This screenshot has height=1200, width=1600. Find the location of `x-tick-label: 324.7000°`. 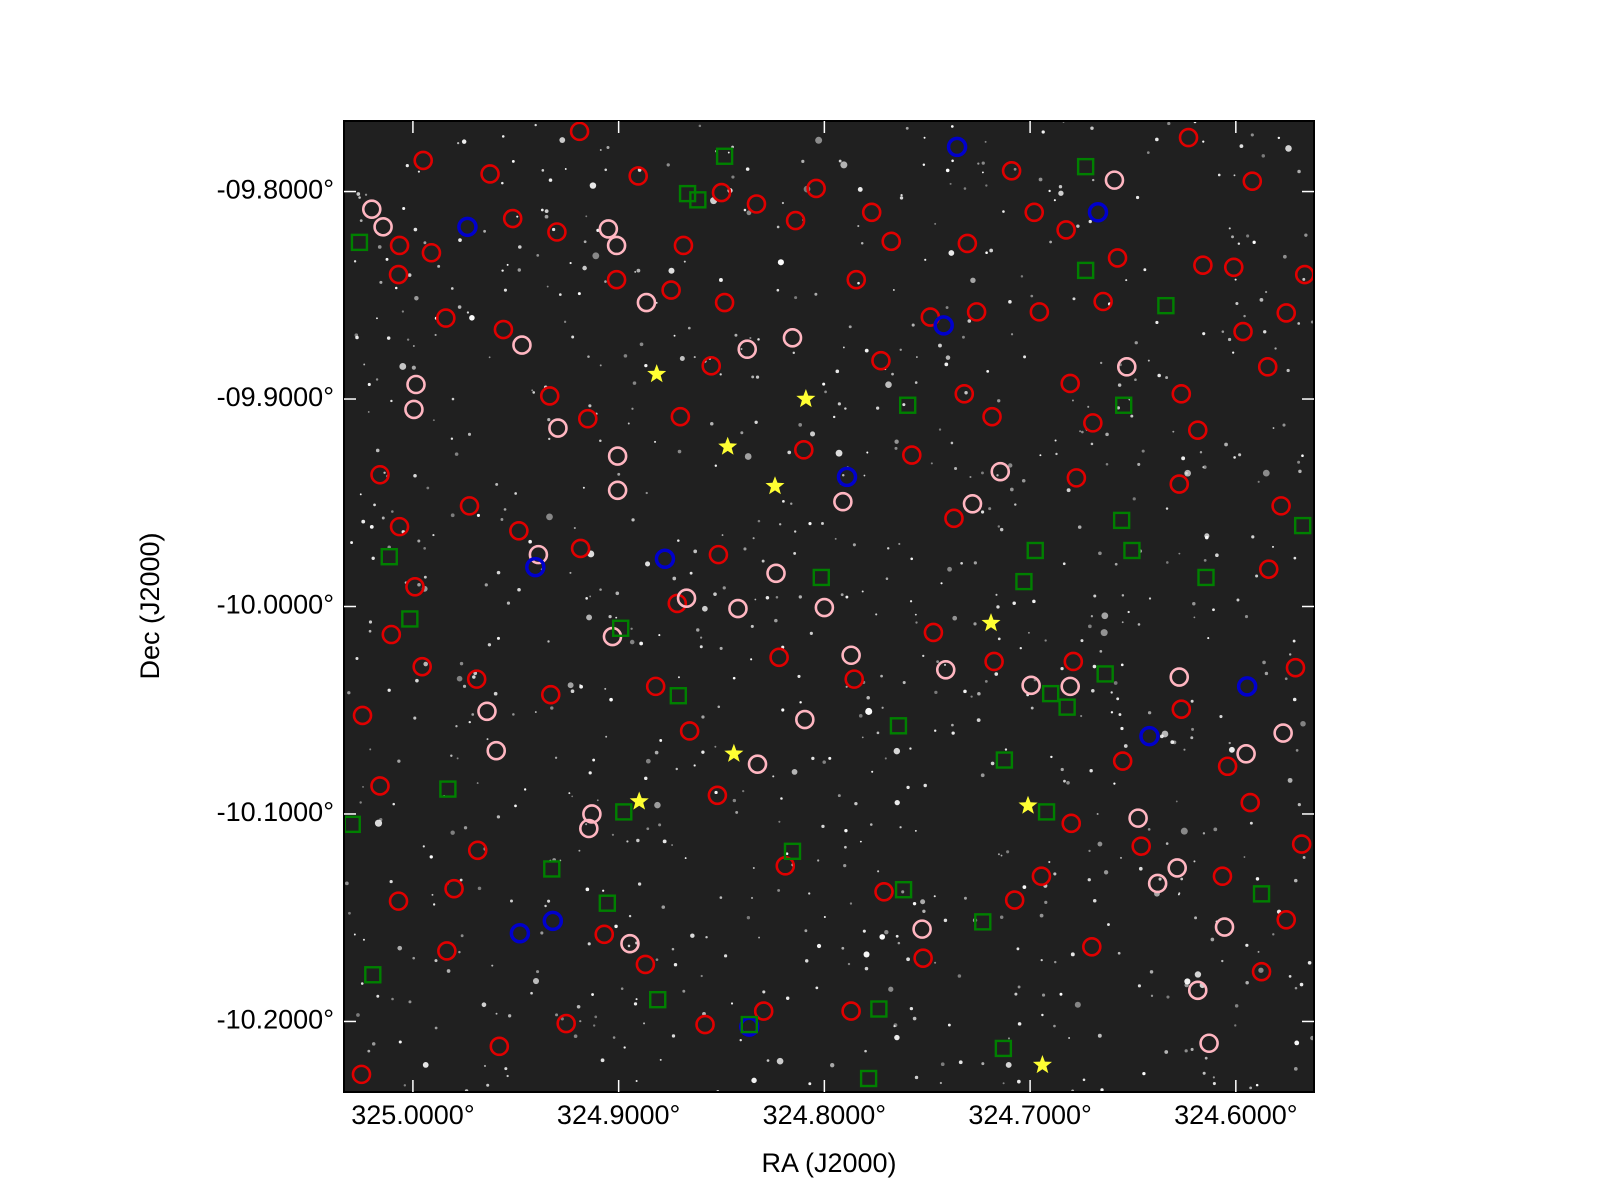

x-tick-label: 324.7000° is located at coordinates (1029, 1115).